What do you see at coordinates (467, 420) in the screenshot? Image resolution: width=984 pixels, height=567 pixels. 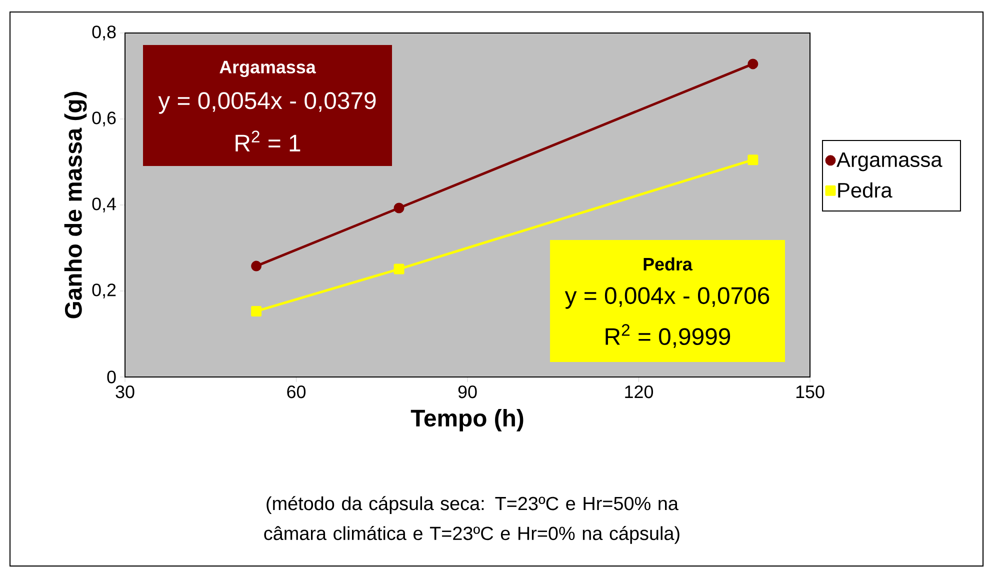 I see `x-axis-title: Tempo (h)` at bounding box center [467, 420].